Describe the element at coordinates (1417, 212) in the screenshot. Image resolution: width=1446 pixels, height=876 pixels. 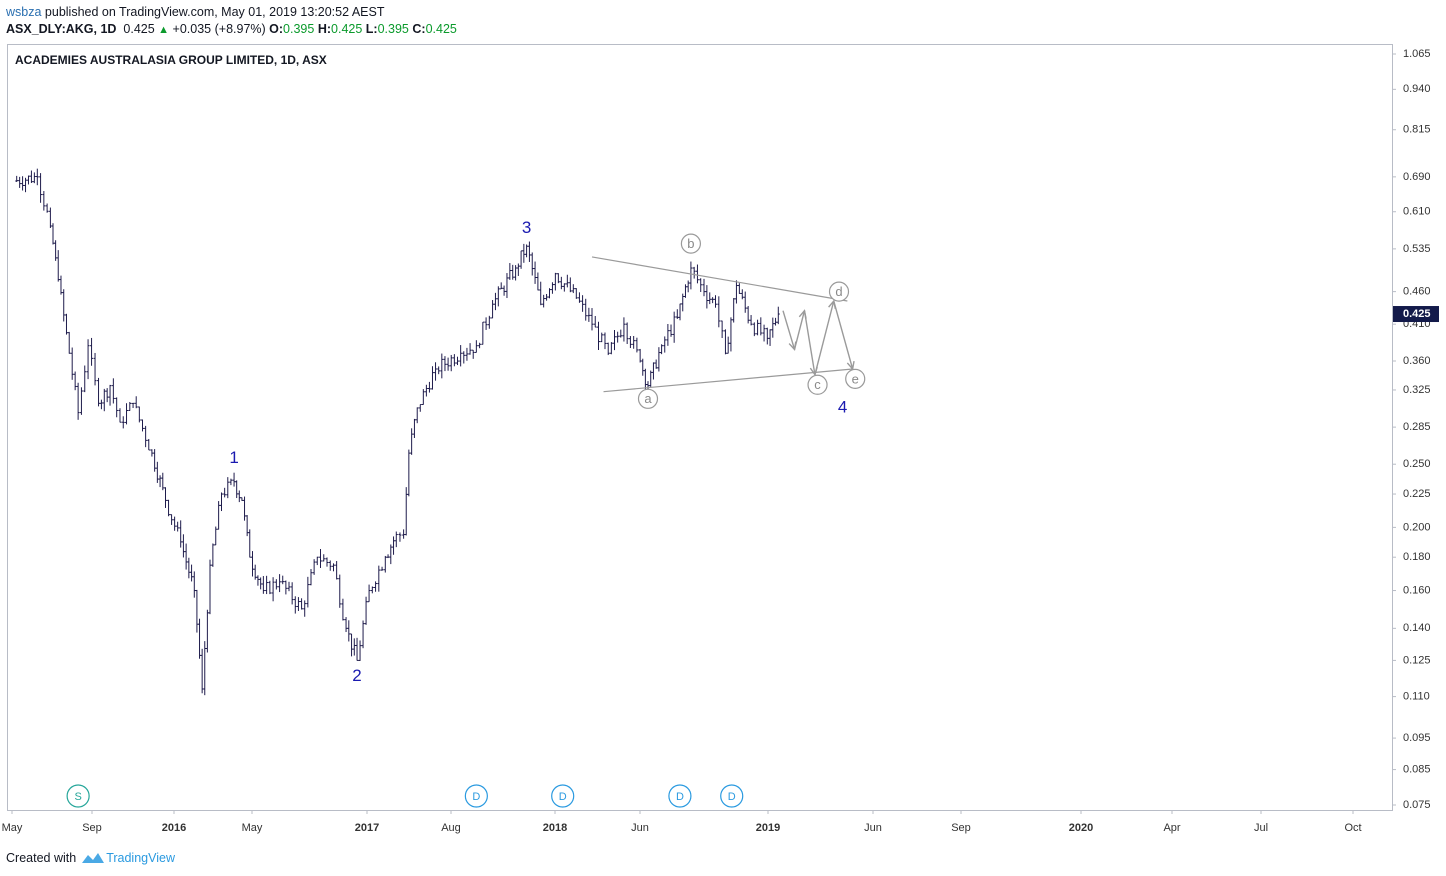
I see `price-tick-label: 0.610` at that location.